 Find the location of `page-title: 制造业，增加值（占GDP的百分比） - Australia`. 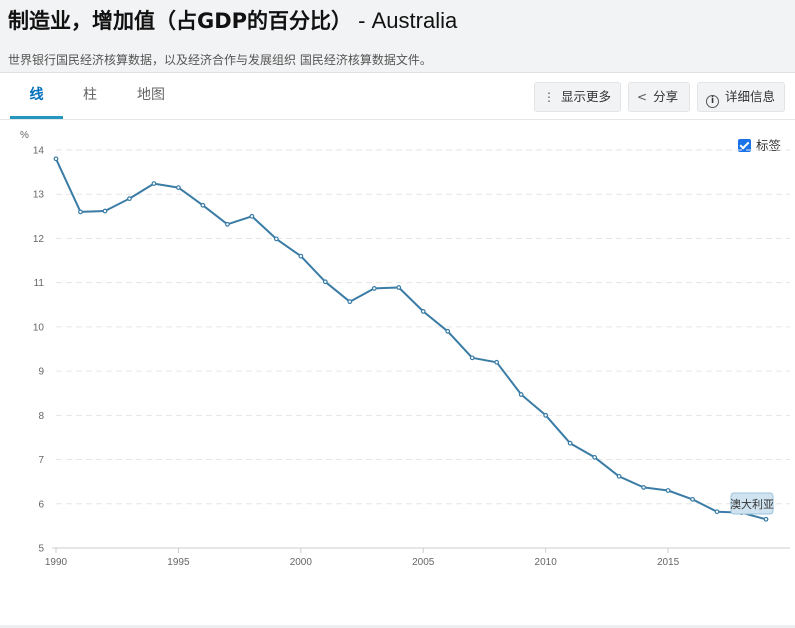

page-title: 制造业，增加值（占GDP的百分比） - Australia is located at coordinates (232, 20).